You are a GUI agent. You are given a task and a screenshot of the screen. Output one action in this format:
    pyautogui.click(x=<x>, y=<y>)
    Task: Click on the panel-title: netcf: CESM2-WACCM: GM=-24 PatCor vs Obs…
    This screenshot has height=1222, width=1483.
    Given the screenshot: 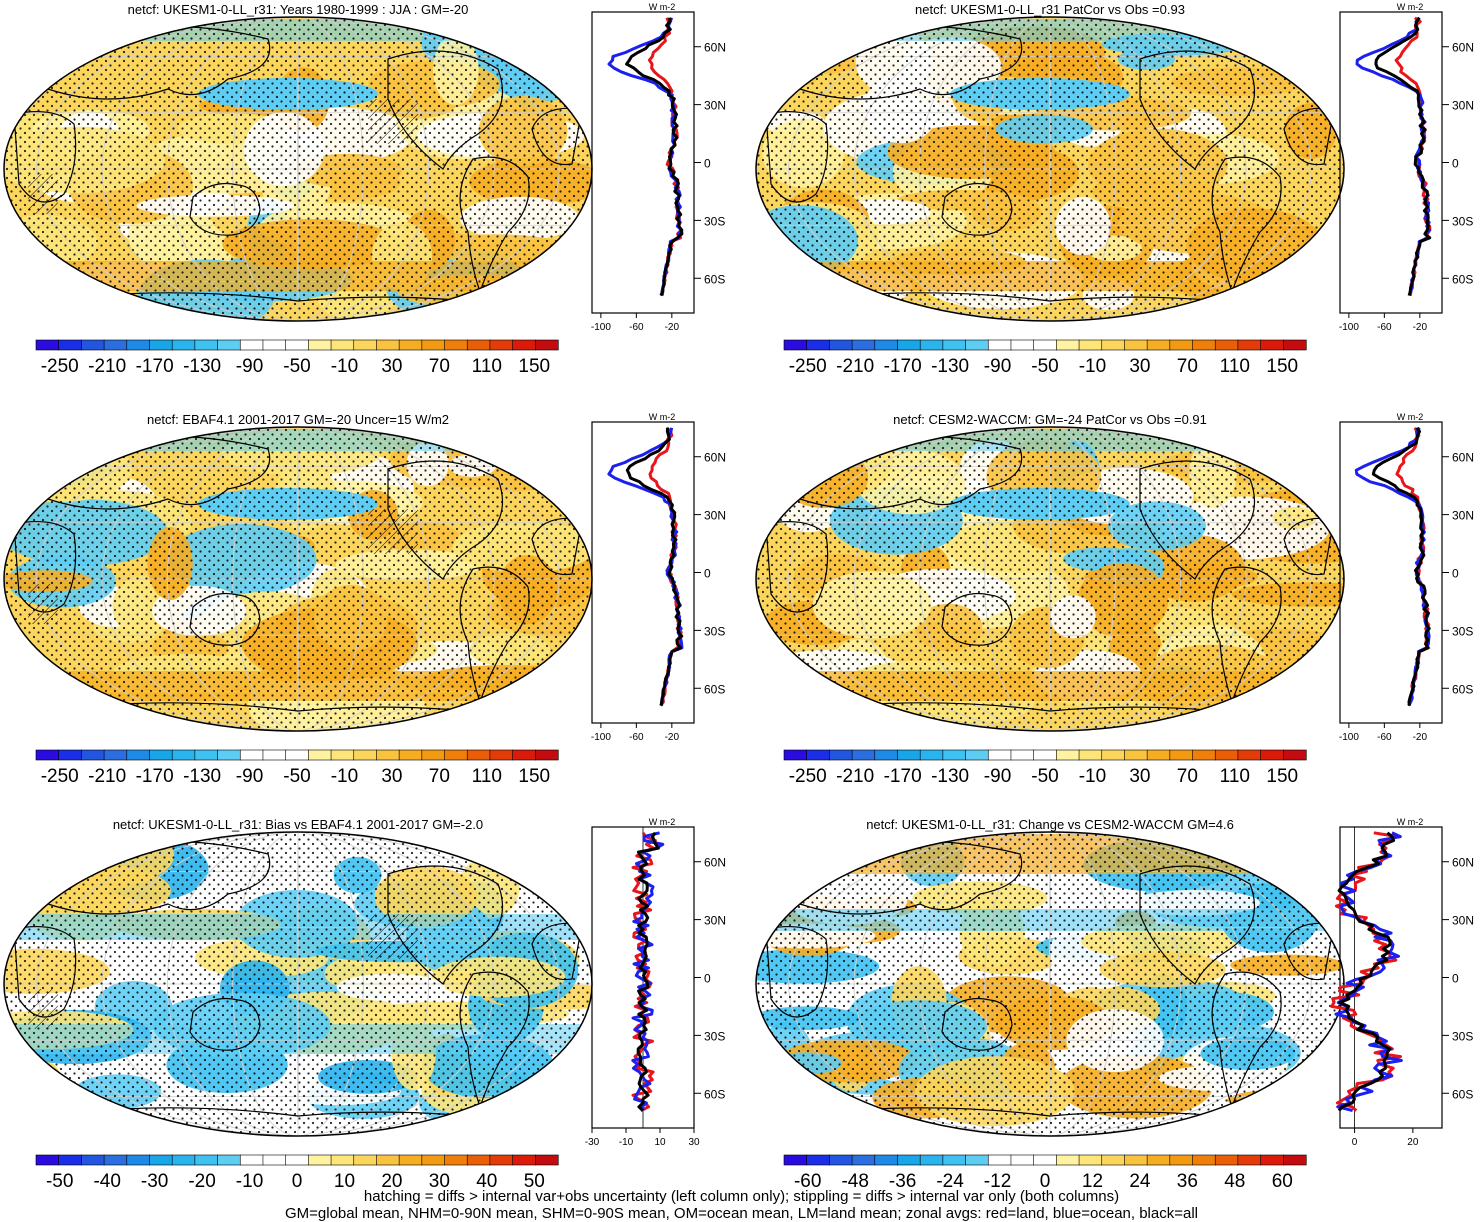 What is the action you would take?
    pyautogui.click(x=1050, y=419)
    